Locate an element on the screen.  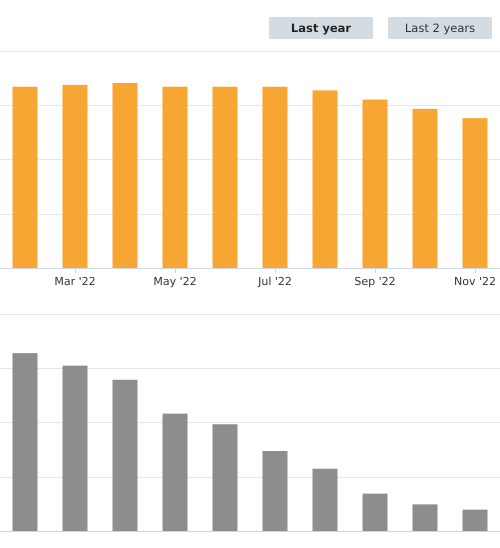
x-tick-label: Sep '22 is located at coordinates (375, 281).